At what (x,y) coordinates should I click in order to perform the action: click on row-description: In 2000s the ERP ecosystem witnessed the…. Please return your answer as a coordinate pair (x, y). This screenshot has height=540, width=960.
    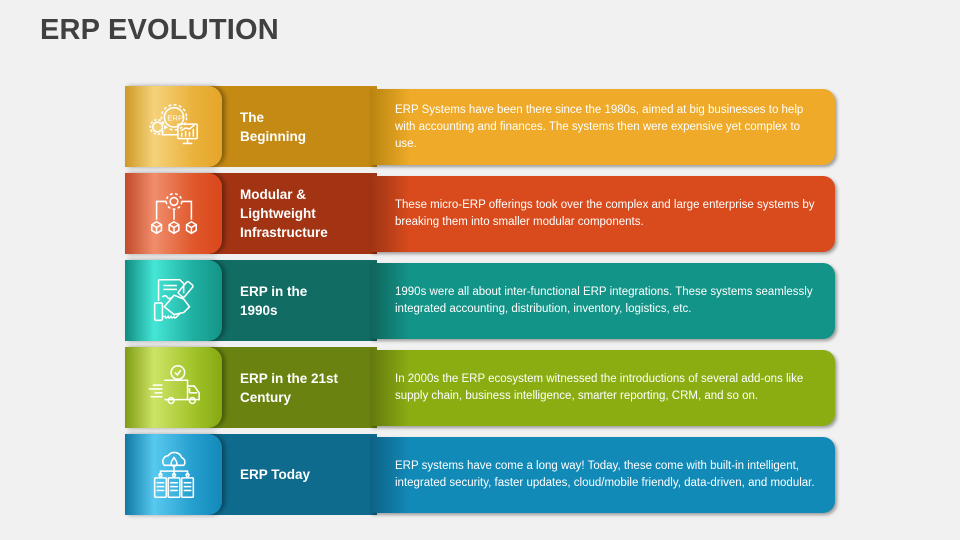
    Looking at the image, I should click on (599, 387).